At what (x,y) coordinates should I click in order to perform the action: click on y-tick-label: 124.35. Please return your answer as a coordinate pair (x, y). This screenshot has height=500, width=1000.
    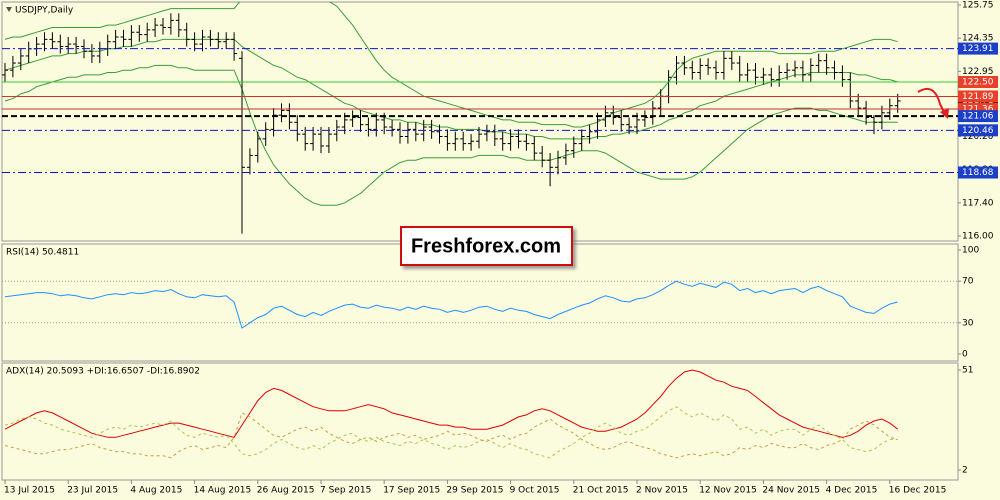
    Looking at the image, I should click on (978, 39).